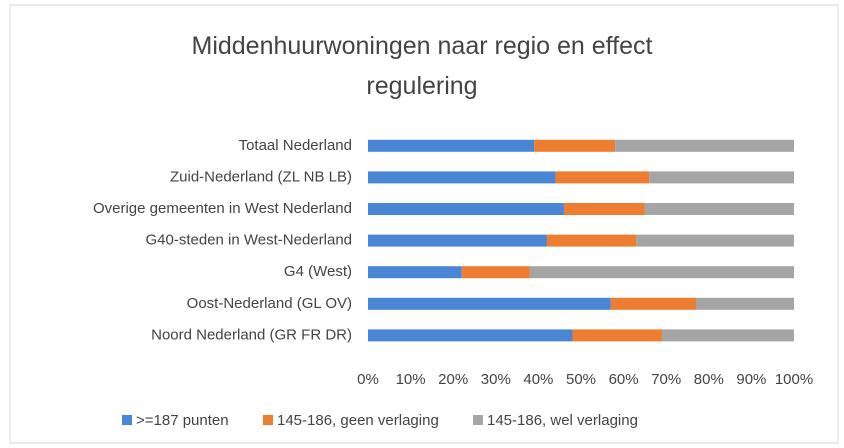 The image size is (844, 448). Describe the element at coordinates (249, 240) in the screenshot. I see `y-tick-label: G40-steden in West-Nederland` at that location.